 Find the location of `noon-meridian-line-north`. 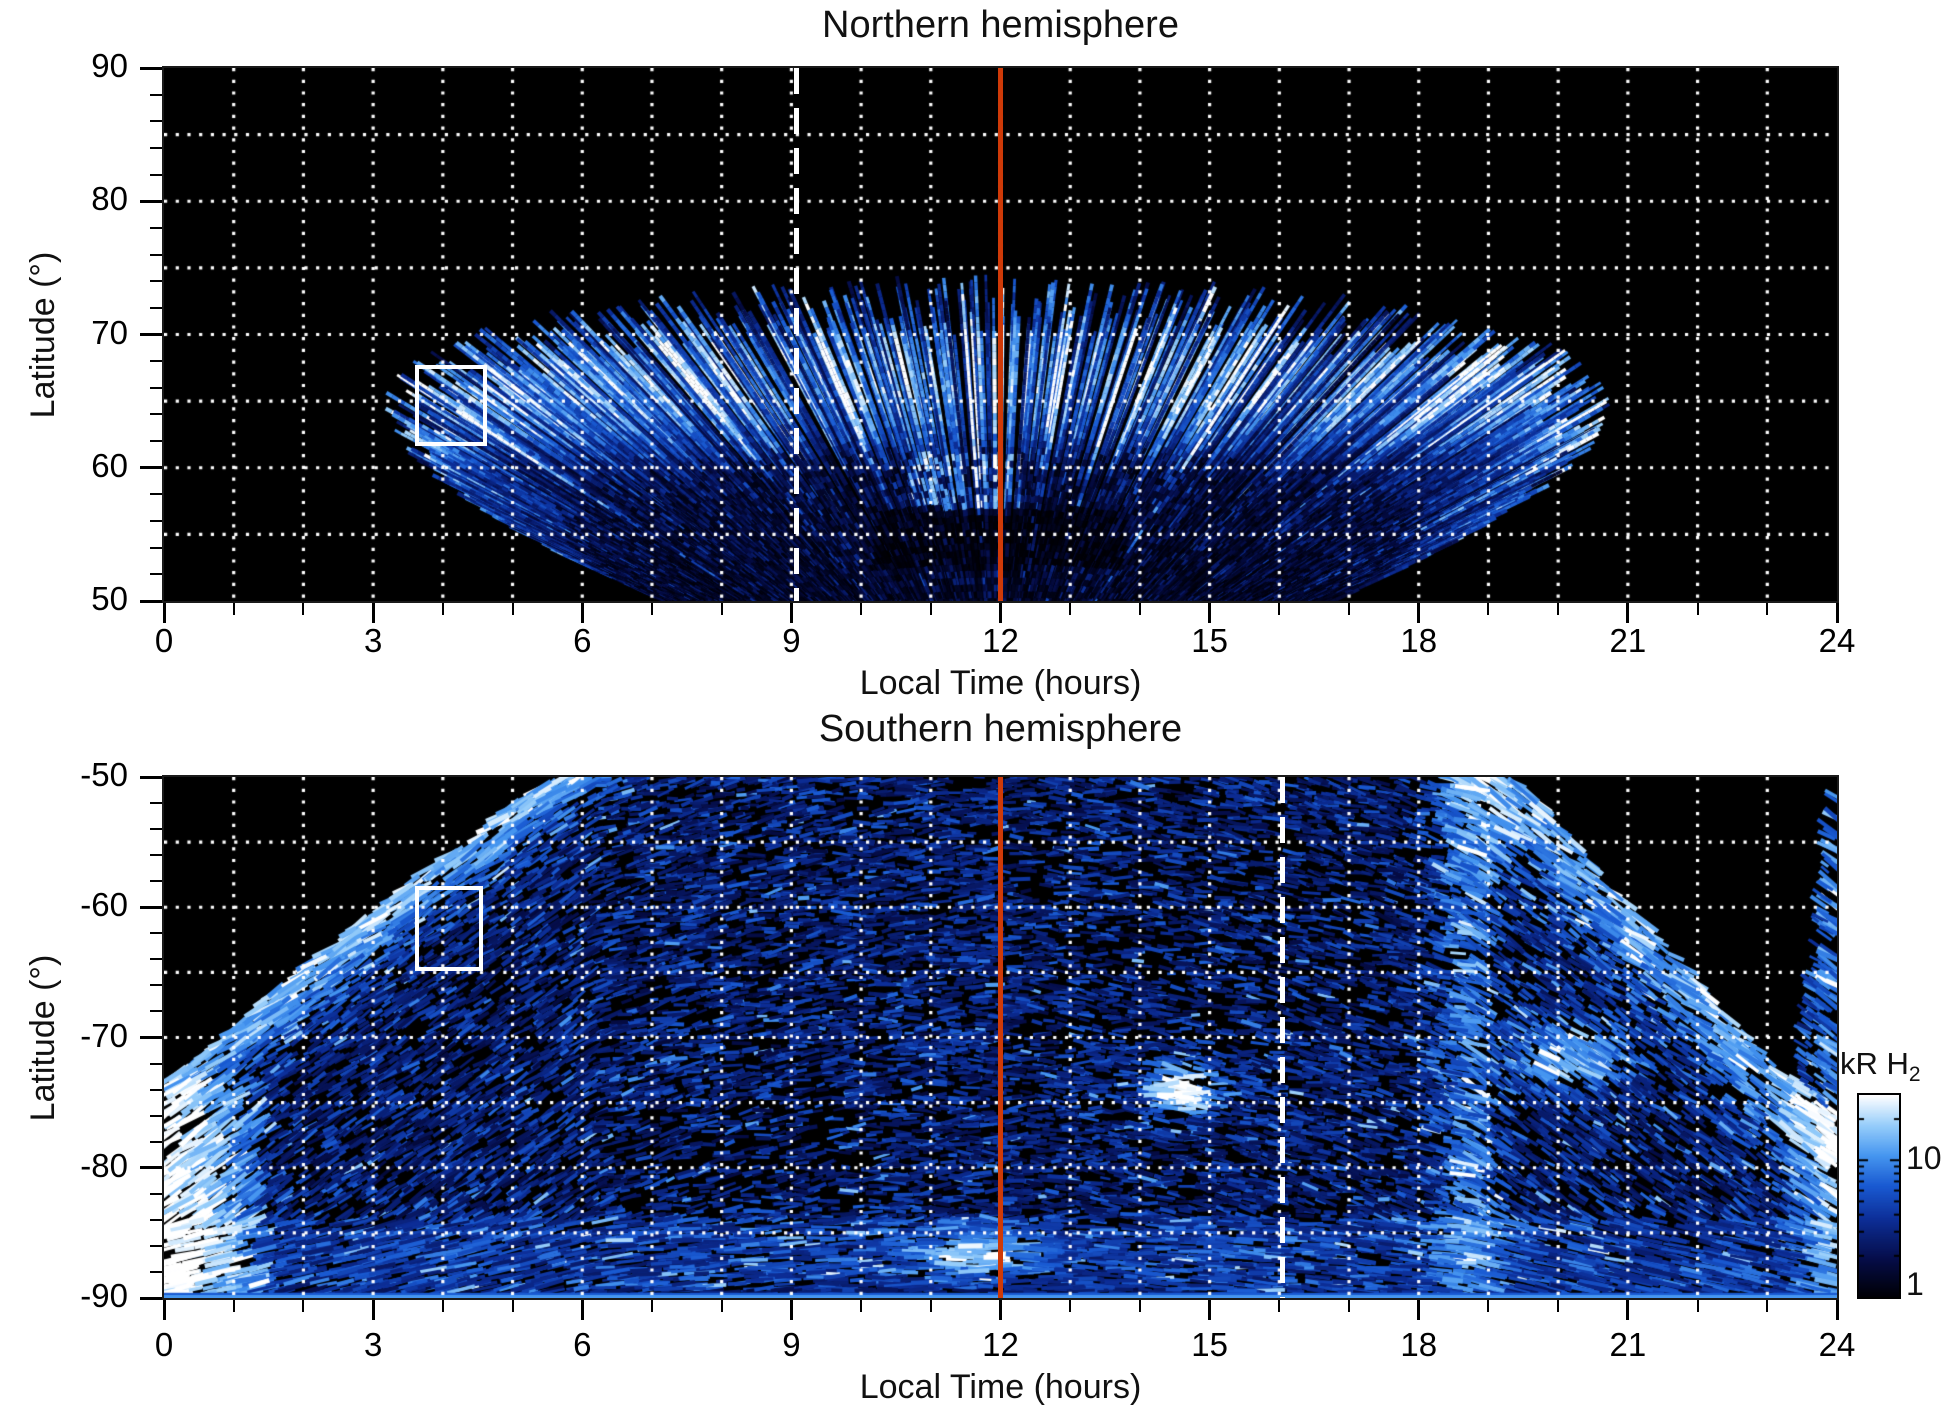

noon-meridian-line-north is located at coordinates (1000, 334).